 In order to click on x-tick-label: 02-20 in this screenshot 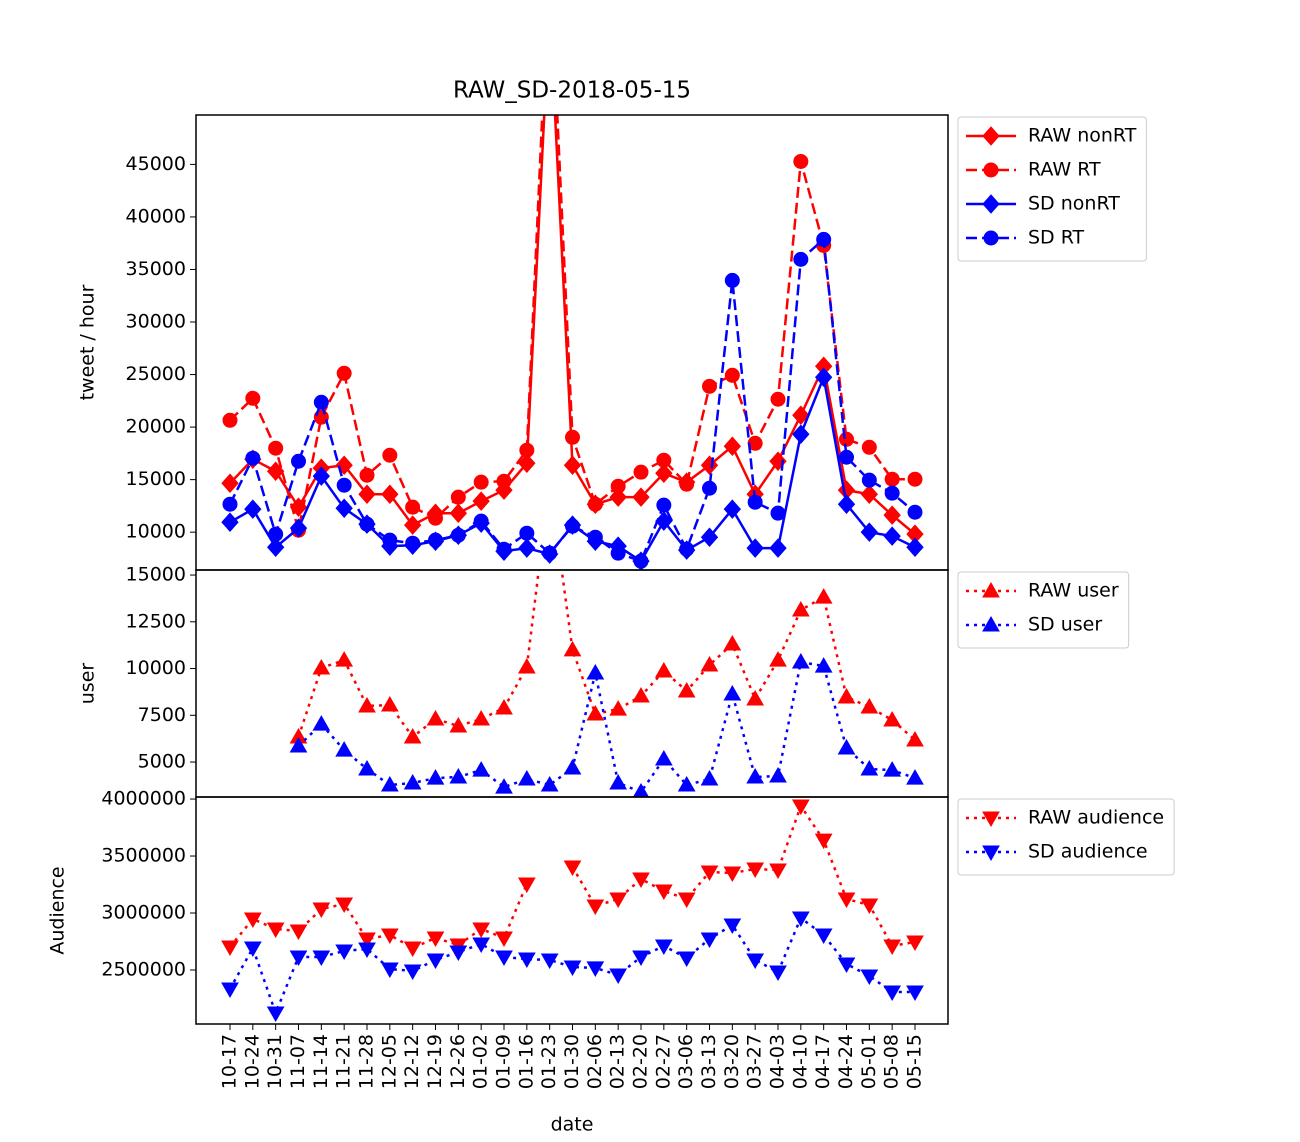, I will do `click(641, 1061)`.